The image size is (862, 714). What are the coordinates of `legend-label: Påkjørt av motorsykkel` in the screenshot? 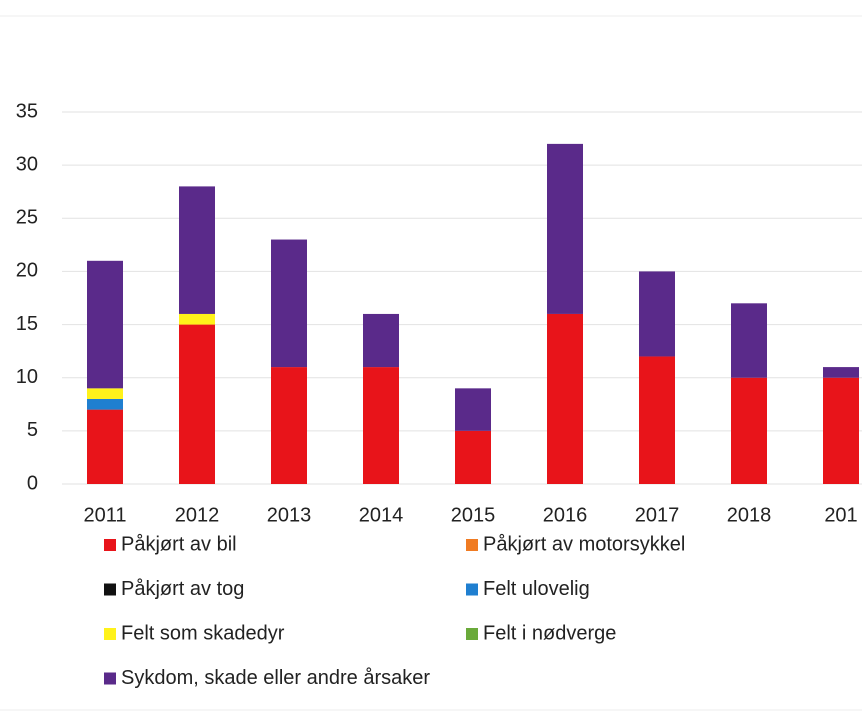 It's located at (584, 544).